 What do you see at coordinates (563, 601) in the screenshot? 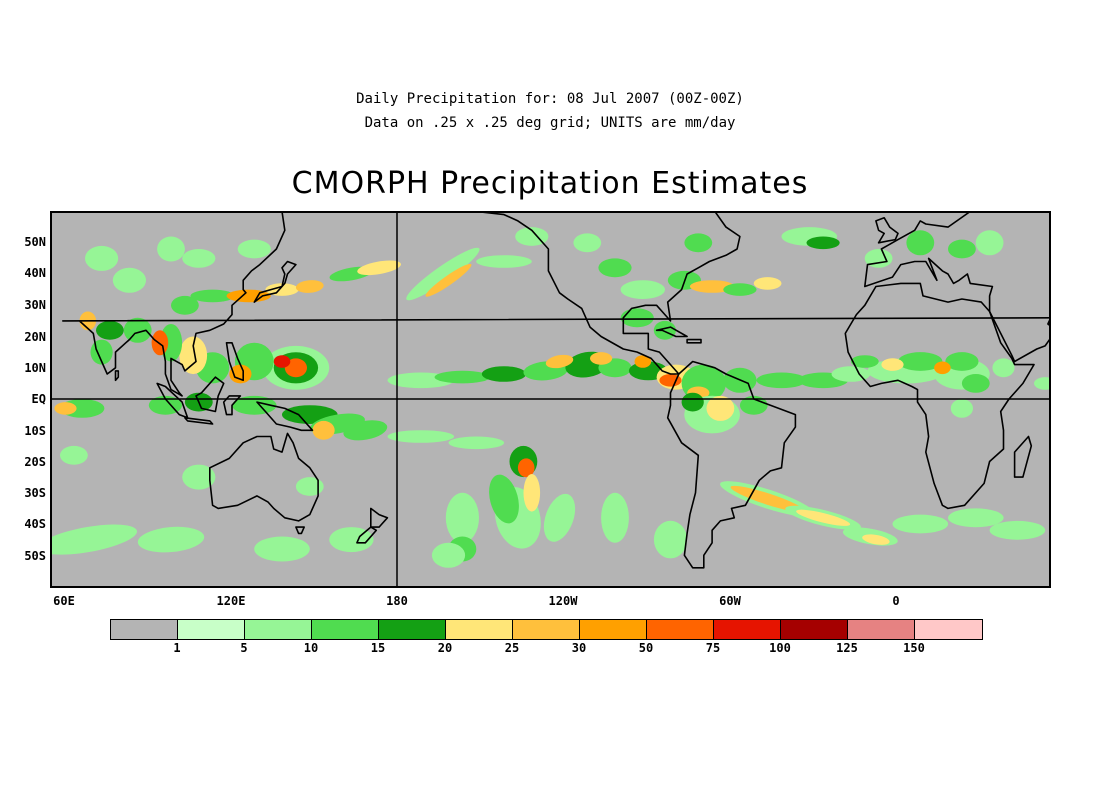
I see `lon-label-120w: 120W` at bounding box center [563, 601].